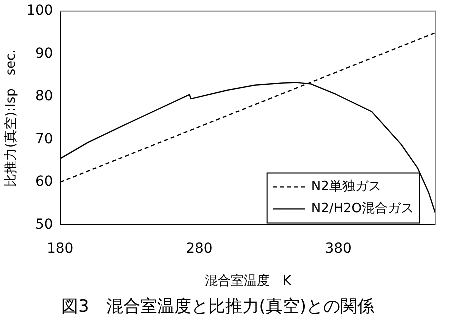 Image resolution: width=450 pixels, height=322 pixels. Describe the element at coordinates (248, 281) in the screenshot. I see `x-axis-title: 混合室温度 K` at that location.